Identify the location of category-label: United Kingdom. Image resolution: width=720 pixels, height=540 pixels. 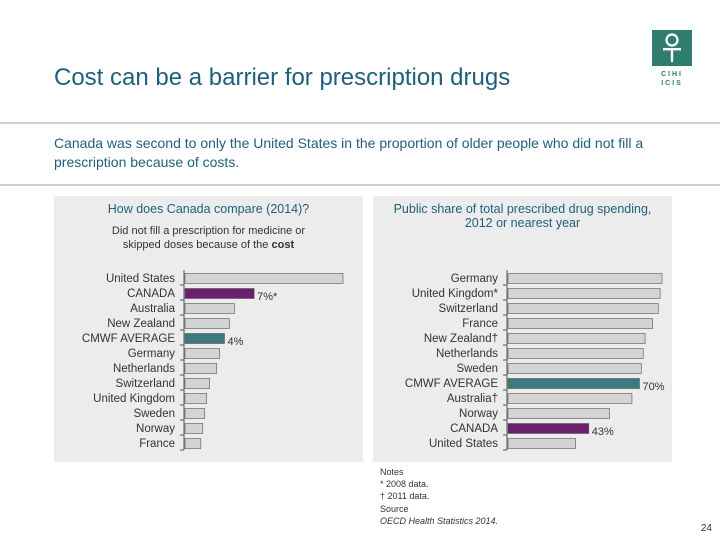
(134, 399).